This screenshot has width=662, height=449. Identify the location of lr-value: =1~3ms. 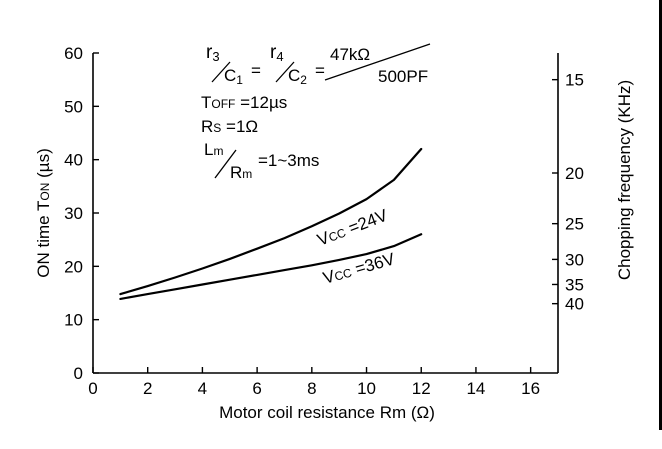
(288, 160).